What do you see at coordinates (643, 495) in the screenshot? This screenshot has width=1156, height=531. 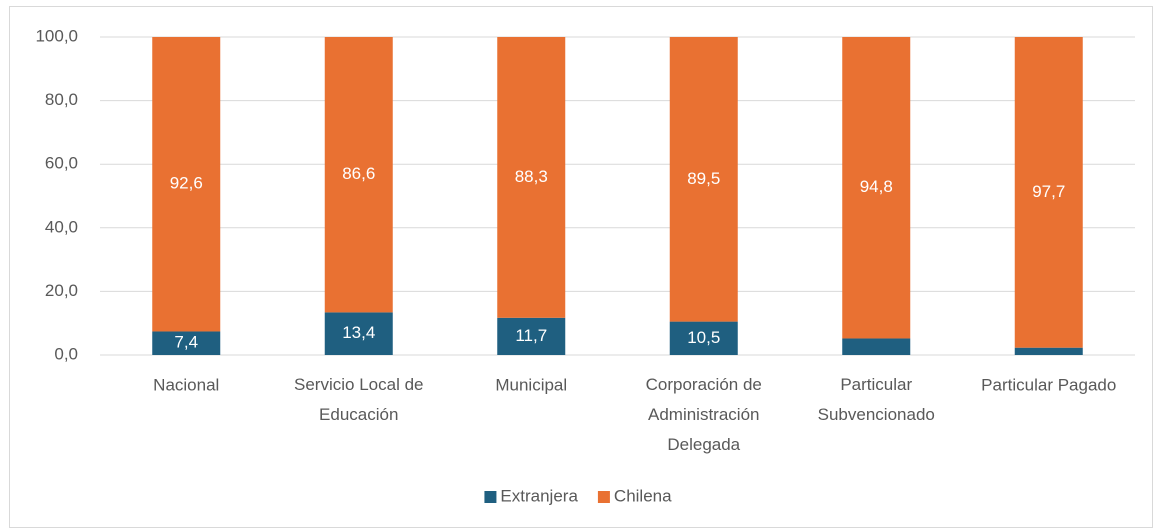 I see `legend-label: Chilena` at bounding box center [643, 495].